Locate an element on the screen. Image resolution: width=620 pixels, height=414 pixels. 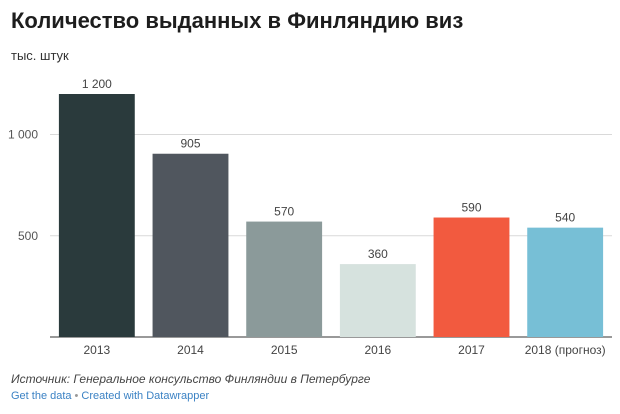
bar-2014 is located at coordinates (190, 245).